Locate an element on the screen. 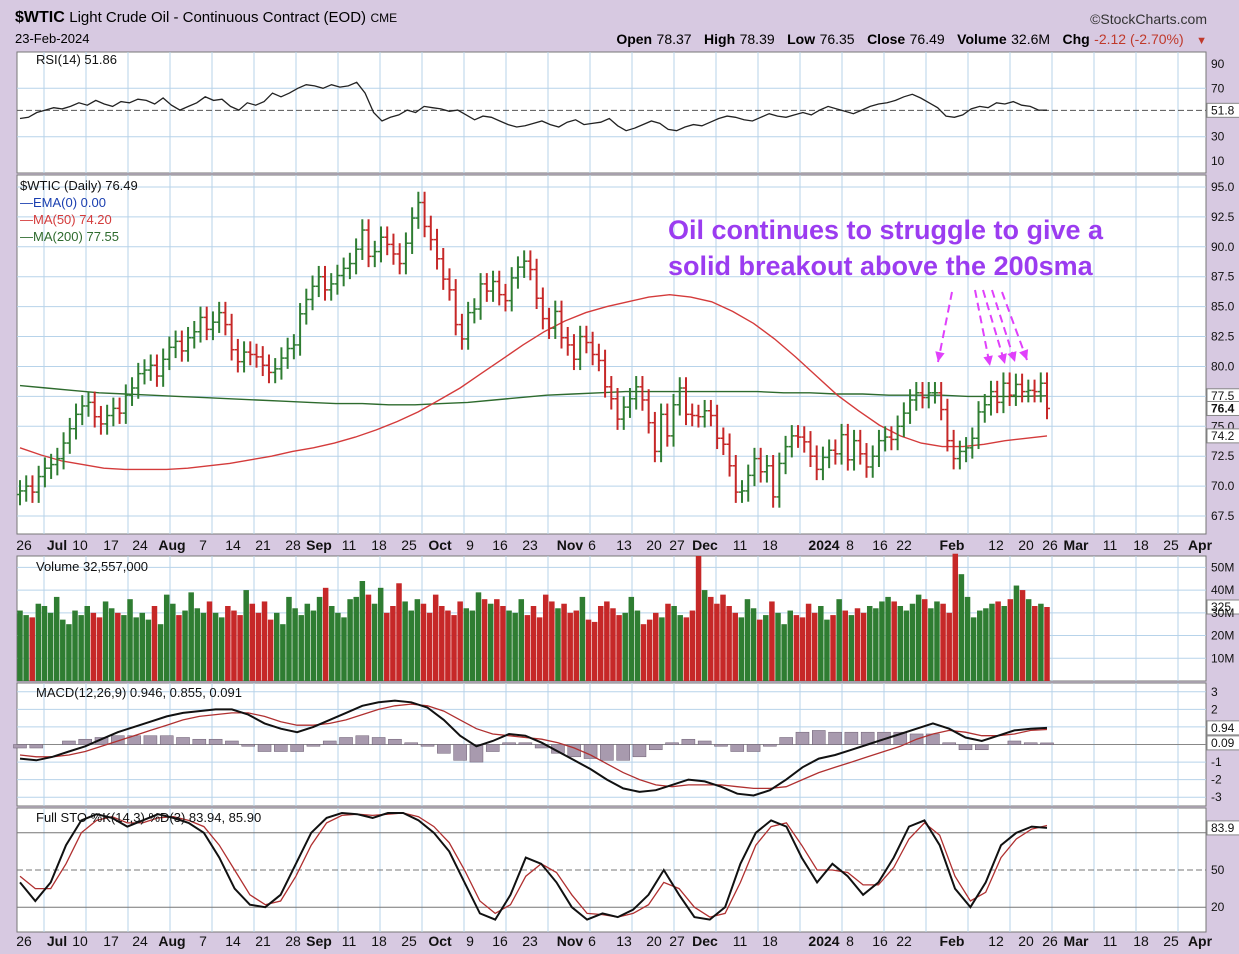 The image size is (1239, 954). price-tick: 70.0 is located at coordinates (1223, 486).